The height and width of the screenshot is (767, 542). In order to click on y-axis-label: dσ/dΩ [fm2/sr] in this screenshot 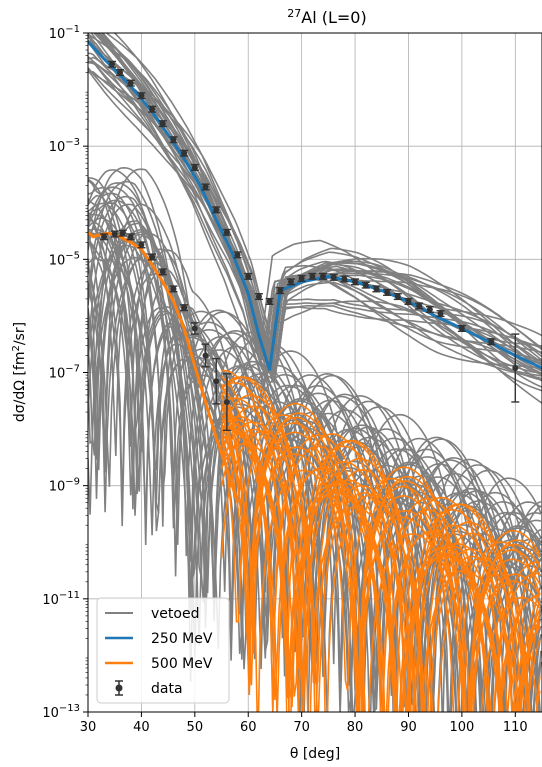, I will do `click(19, 372)`.